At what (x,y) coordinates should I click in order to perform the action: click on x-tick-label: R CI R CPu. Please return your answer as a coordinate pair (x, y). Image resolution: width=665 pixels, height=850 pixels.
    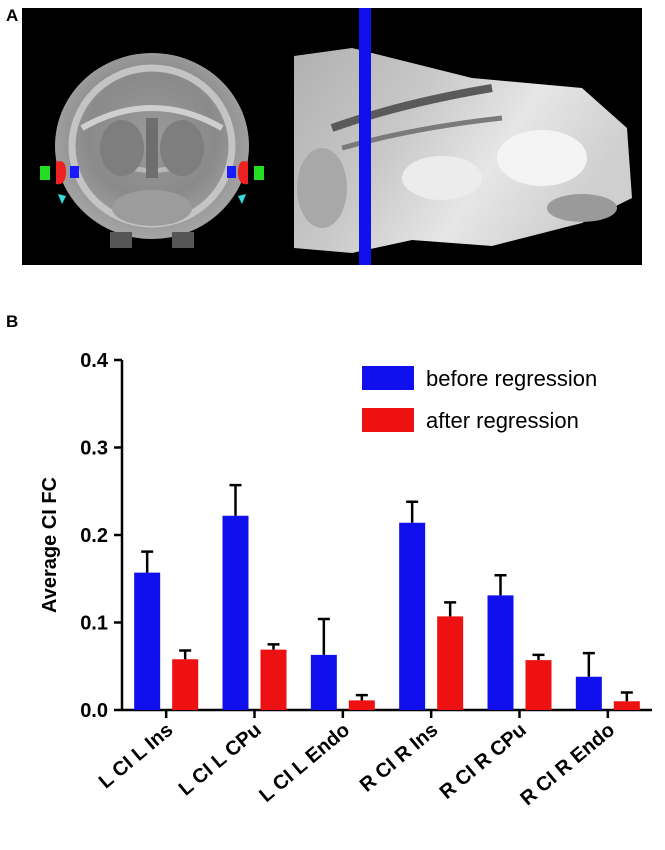
    Looking at the image, I should click on (483, 761).